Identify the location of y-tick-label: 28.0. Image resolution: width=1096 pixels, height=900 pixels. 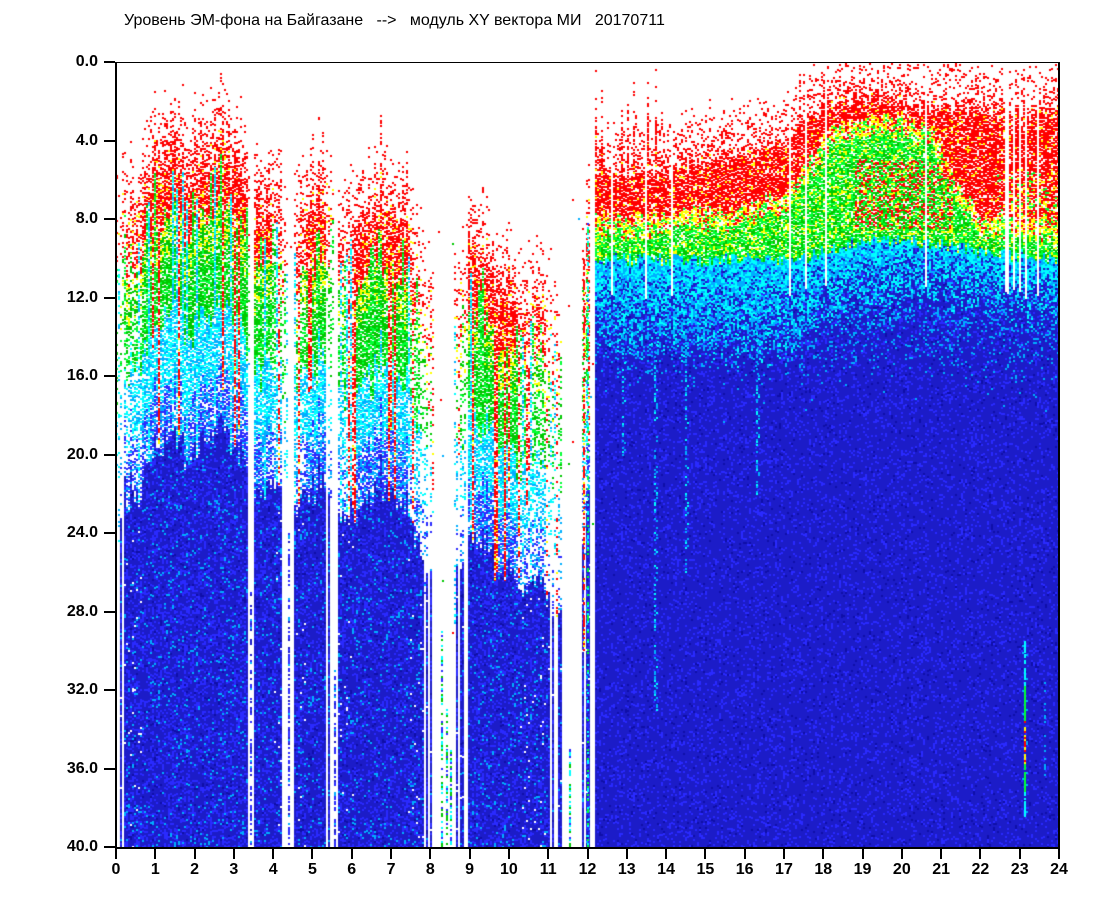
(82, 611).